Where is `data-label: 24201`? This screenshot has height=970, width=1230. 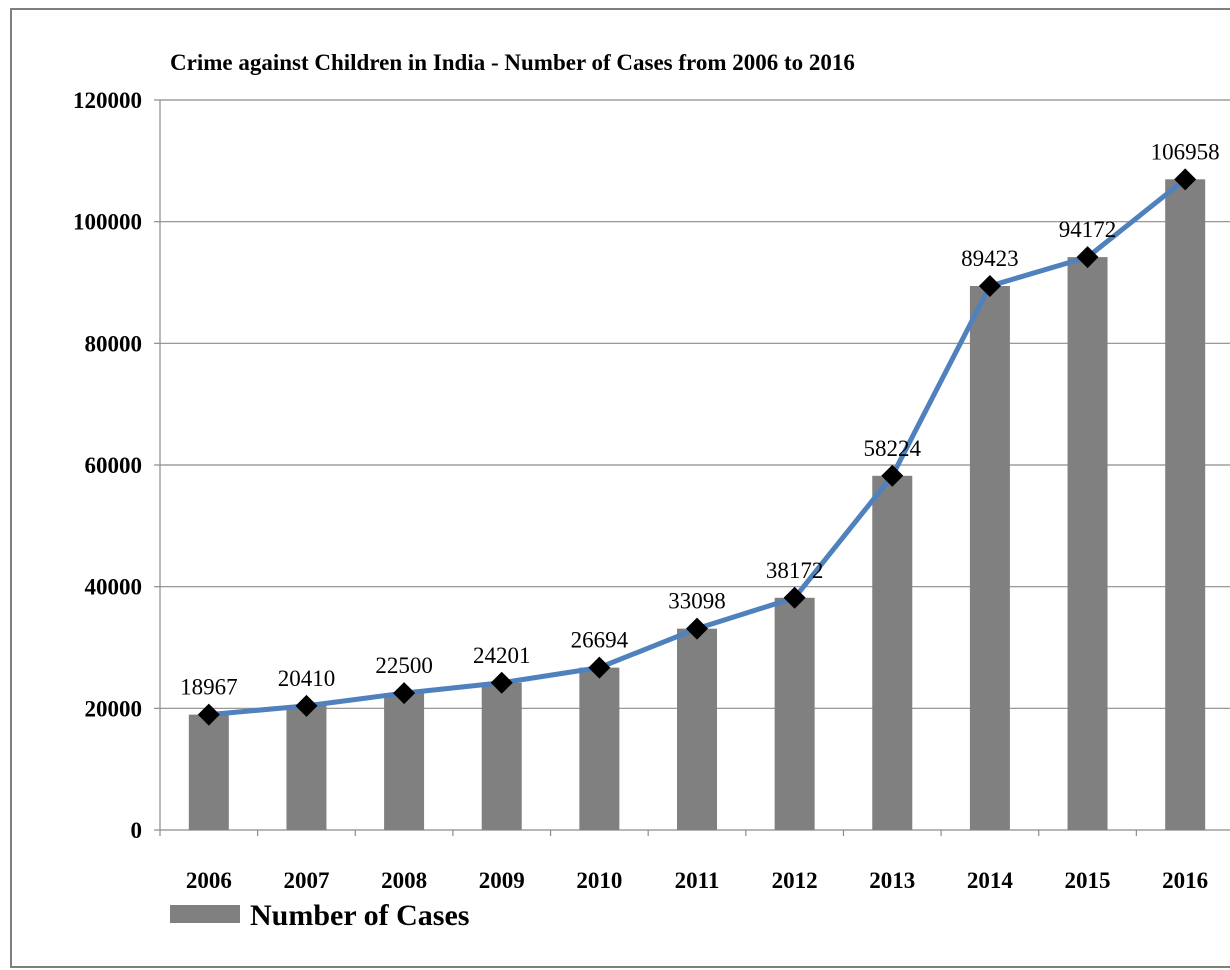 data-label: 24201 is located at coordinates (502, 655).